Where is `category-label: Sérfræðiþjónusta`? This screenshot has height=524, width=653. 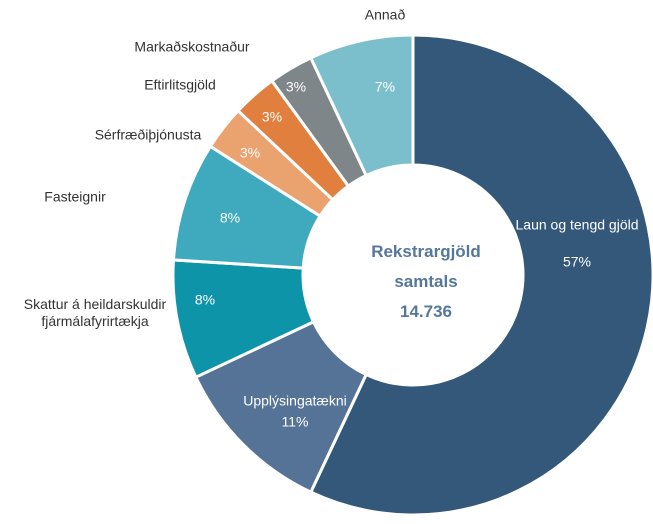
category-label: Sérfræðiþjónusta is located at coordinates (148, 134).